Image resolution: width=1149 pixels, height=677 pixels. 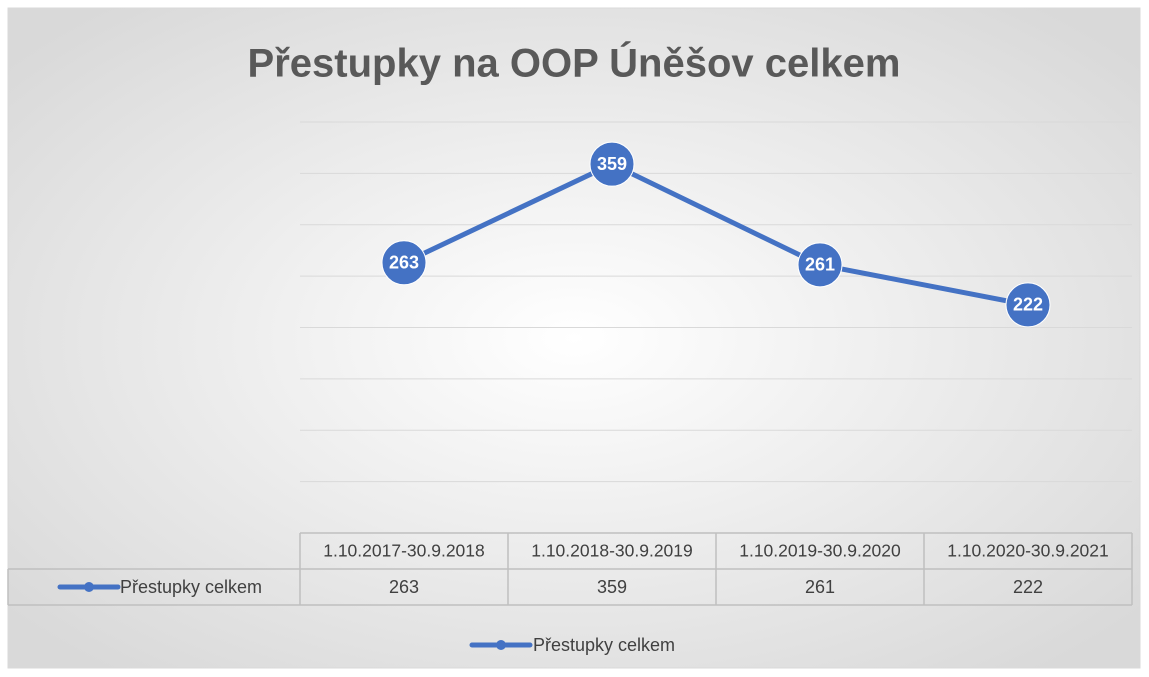 What do you see at coordinates (191, 587) in the screenshot?
I see `table-series-name: Přestupky celkem` at bounding box center [191, 587].